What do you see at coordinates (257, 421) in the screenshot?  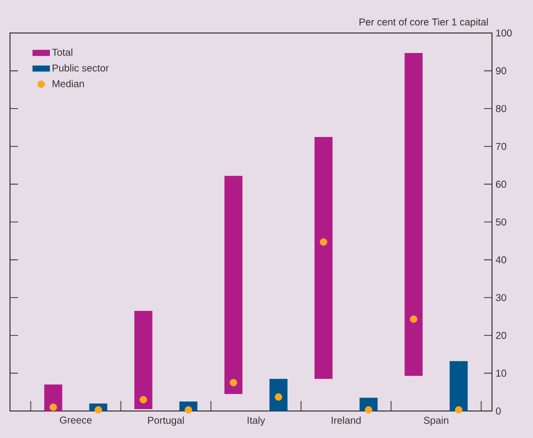 I see `x-tick-label: Italy` at bounding box center [257, 421].